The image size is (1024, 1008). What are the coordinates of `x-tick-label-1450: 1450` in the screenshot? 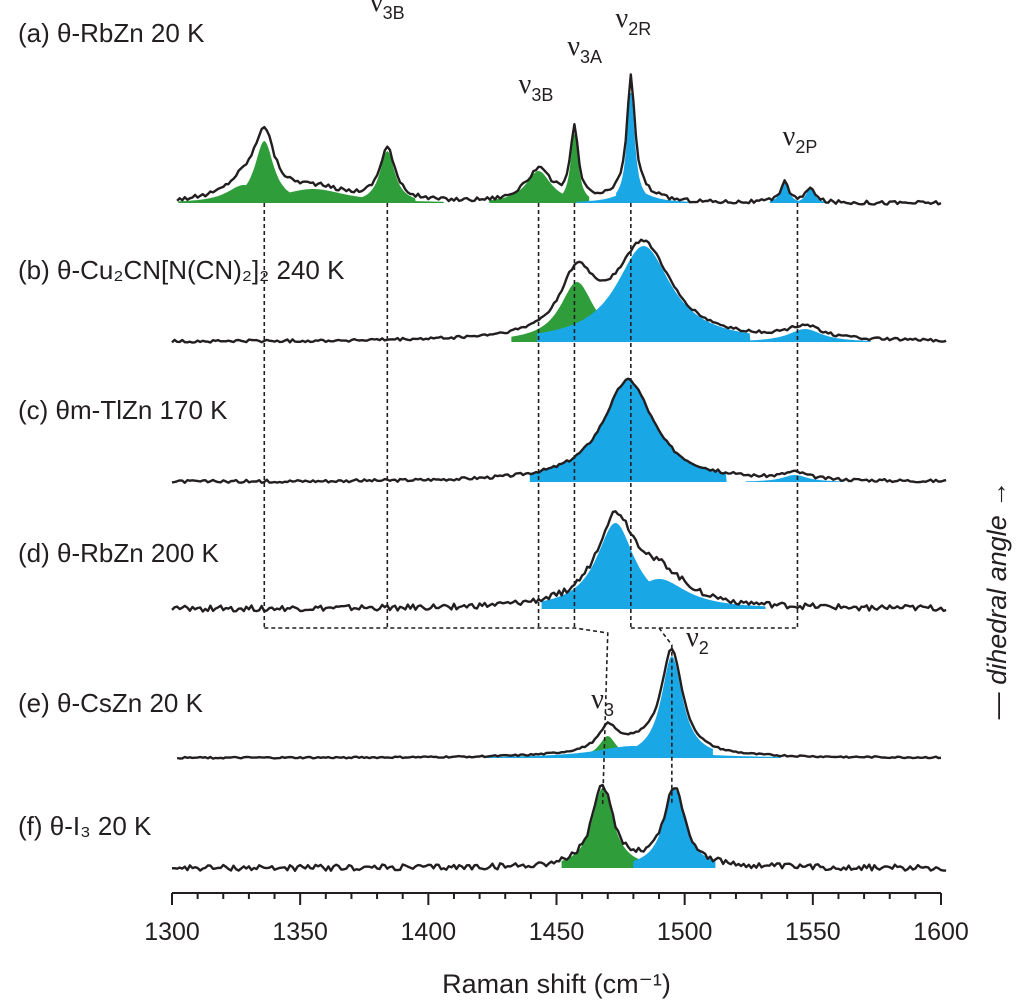 It's located at (557, 932).